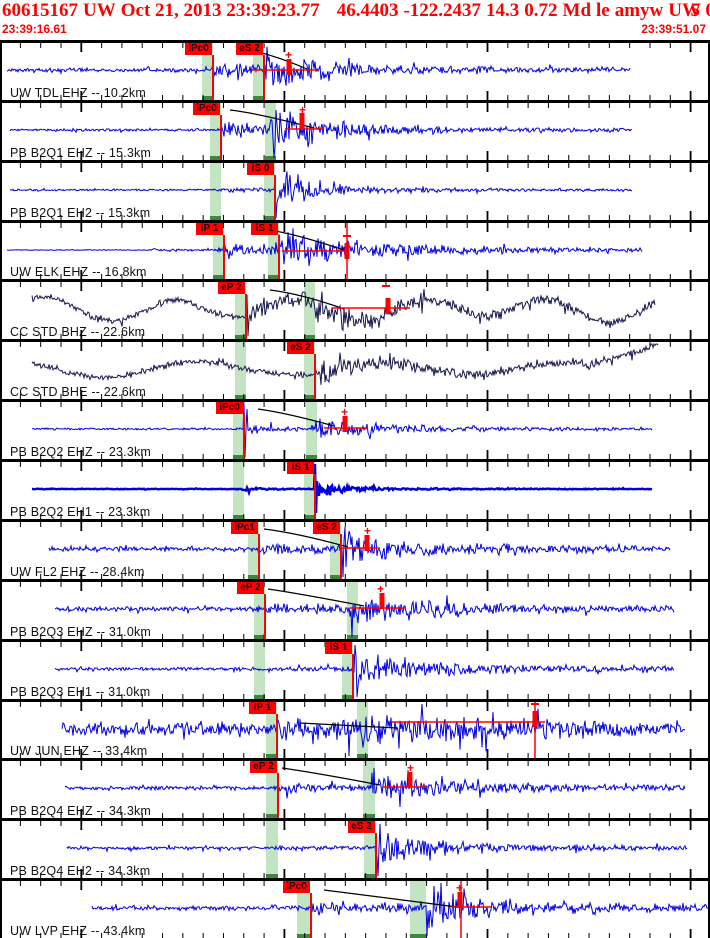 The height and width of the screenshot is (938, 710). Describe the element at coordinates (78, 931) in the screenshot. I see `station-label: UW LVP EHZ -- 43.4km` at that location.